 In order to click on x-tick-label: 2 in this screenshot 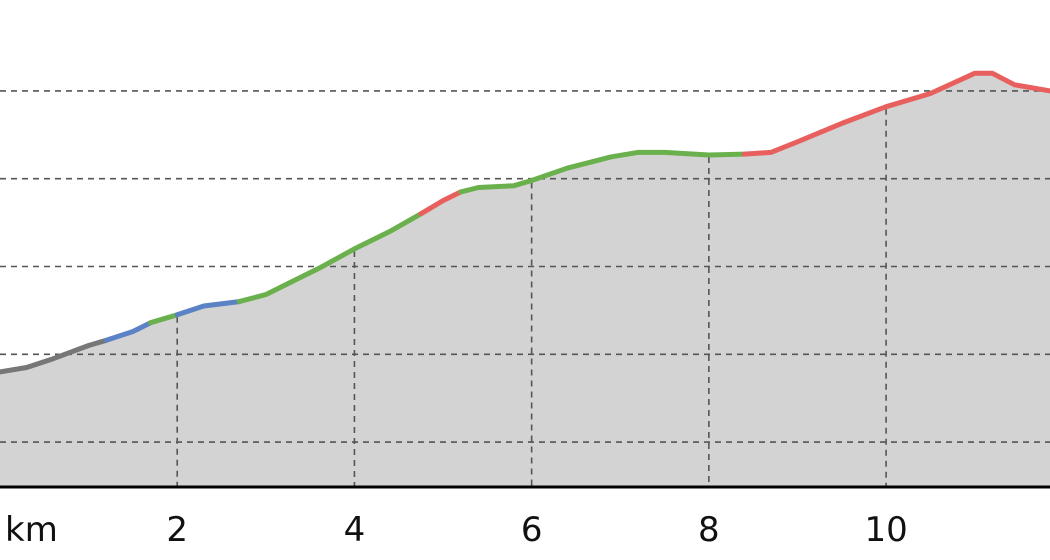, I will do `click(177, 530)`.